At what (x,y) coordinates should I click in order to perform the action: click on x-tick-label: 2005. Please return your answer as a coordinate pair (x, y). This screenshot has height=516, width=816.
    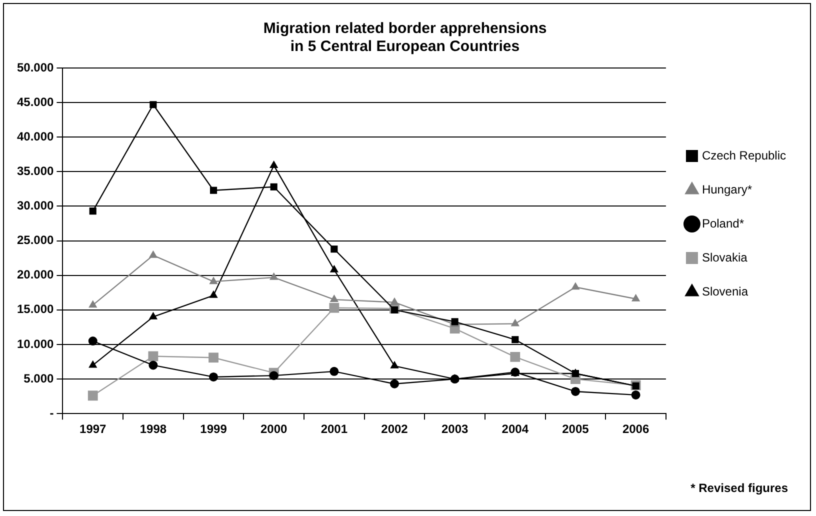
    Looking at the image, I should click on (576, 429).